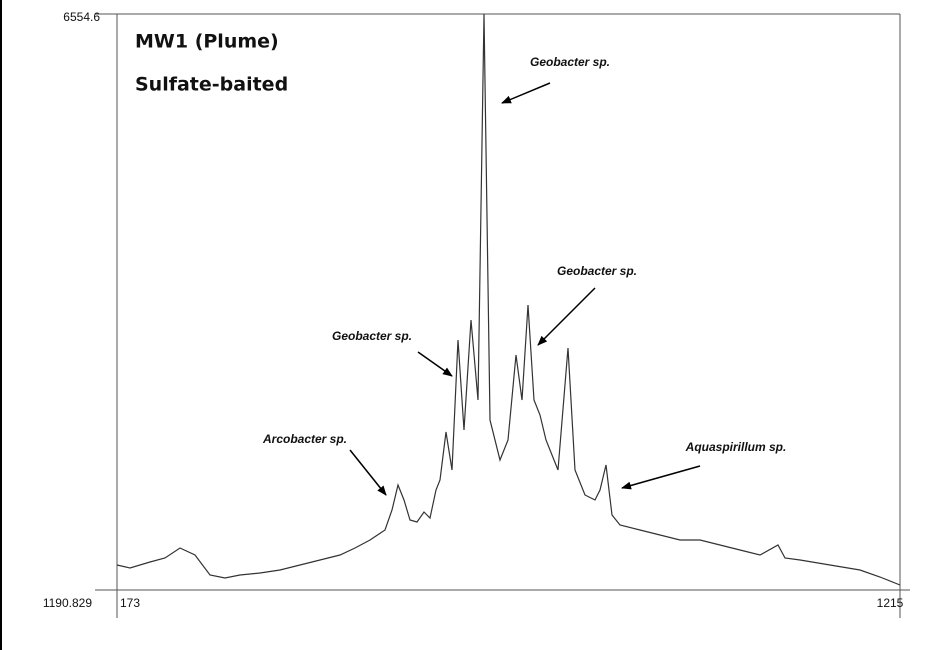 This screenshot has height=650, width=951. I want to click on y-tick-label: 6554.6, so click(81, 17).